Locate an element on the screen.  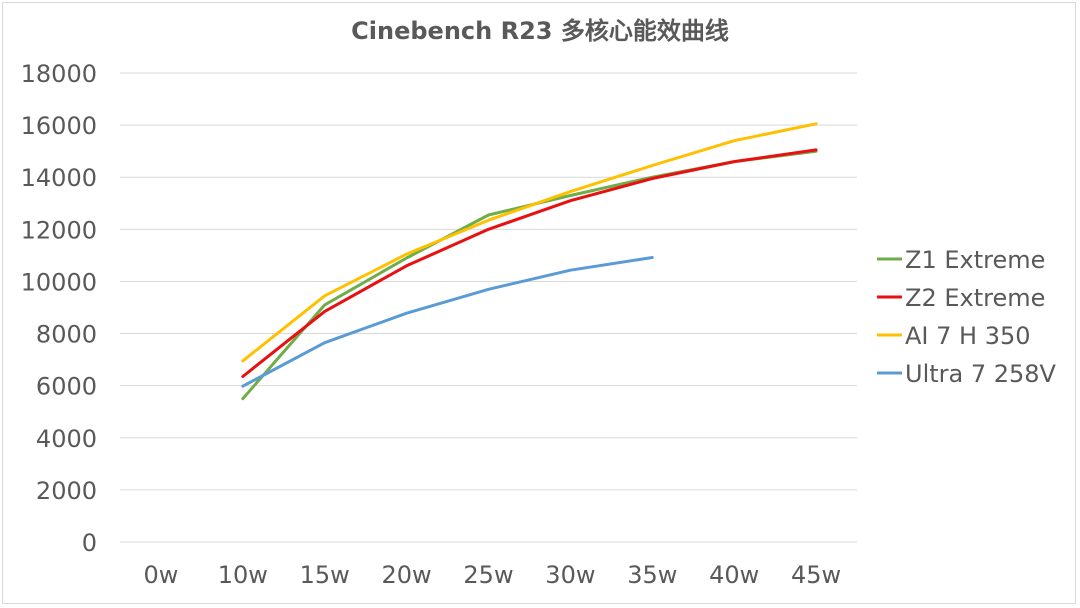
legend-label-z2-extreme: Z2 Extreme is located at coordinates (975, 298).